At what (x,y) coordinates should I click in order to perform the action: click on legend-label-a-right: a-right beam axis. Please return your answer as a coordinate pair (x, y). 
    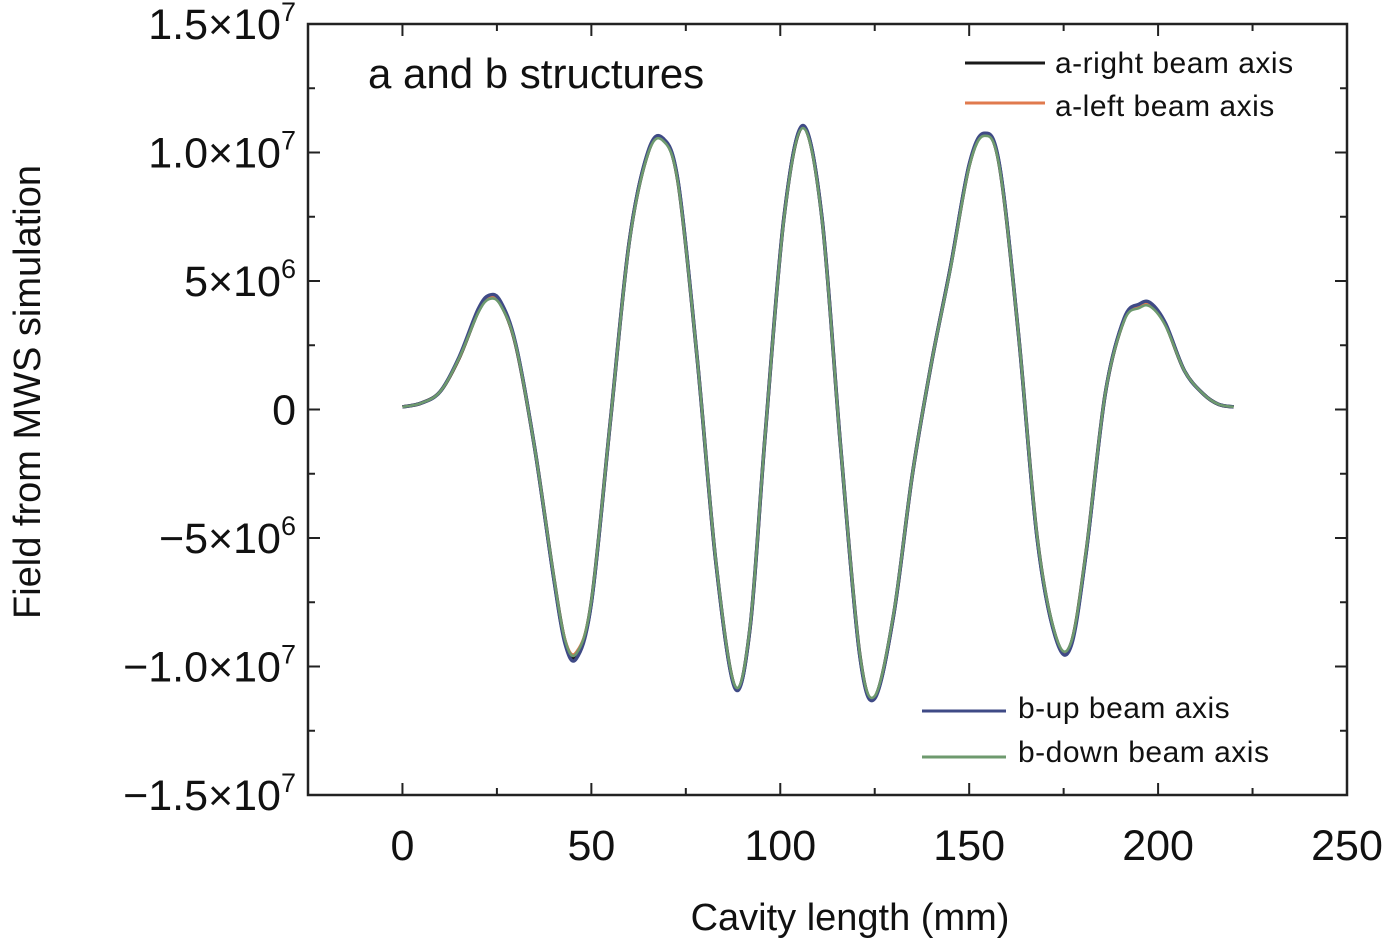
    Looking at the image, I should click on (1174, 63).